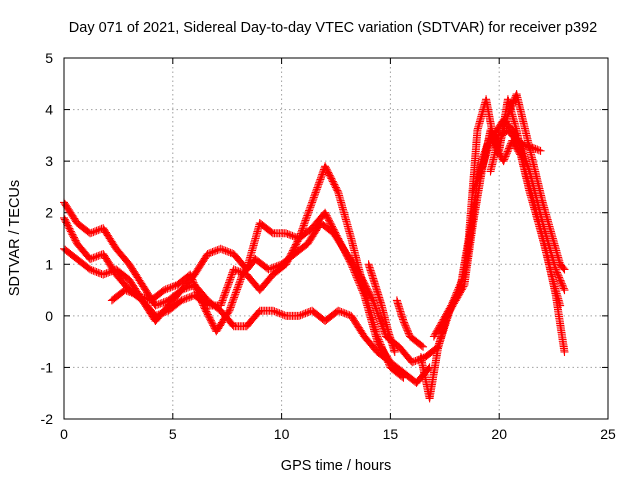 The image size is (640, 480). Describe the element at coordinates (336, 466) in the screenshot. I see `x-axis-label: GPS time / hours` at that location.